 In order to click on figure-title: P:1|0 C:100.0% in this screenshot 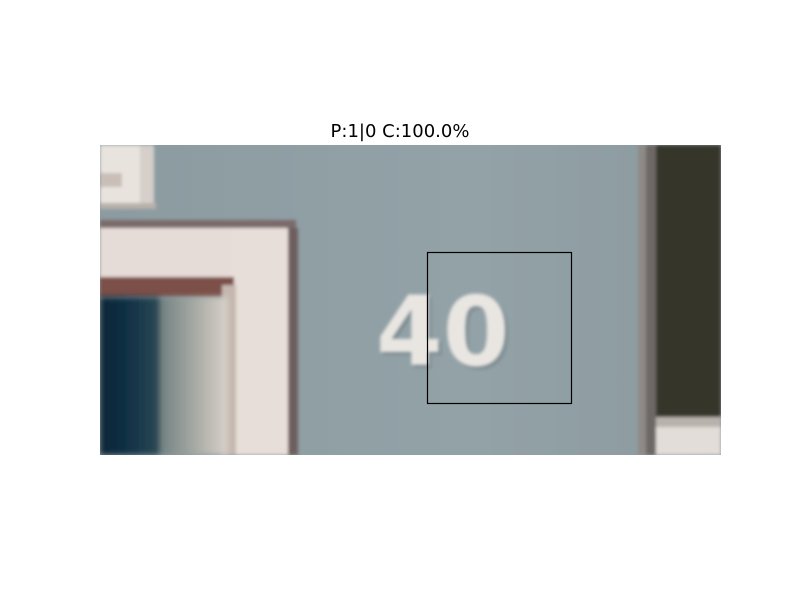, I will do `click(400, 131)`.